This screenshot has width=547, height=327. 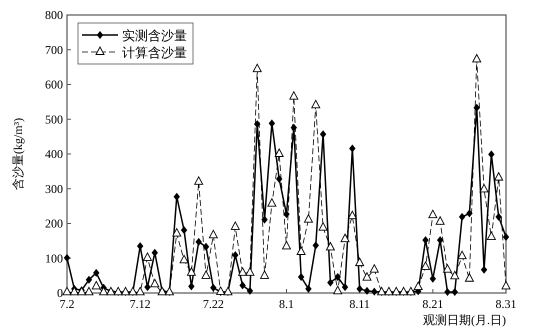 I want to click on x-tick-label: 7.2, so click(x=67, y=304).